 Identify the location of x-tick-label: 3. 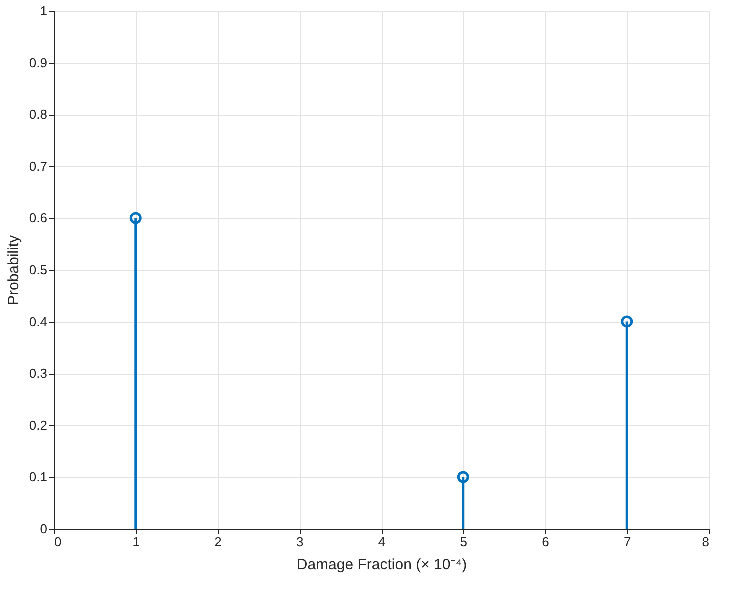
(300, 542).